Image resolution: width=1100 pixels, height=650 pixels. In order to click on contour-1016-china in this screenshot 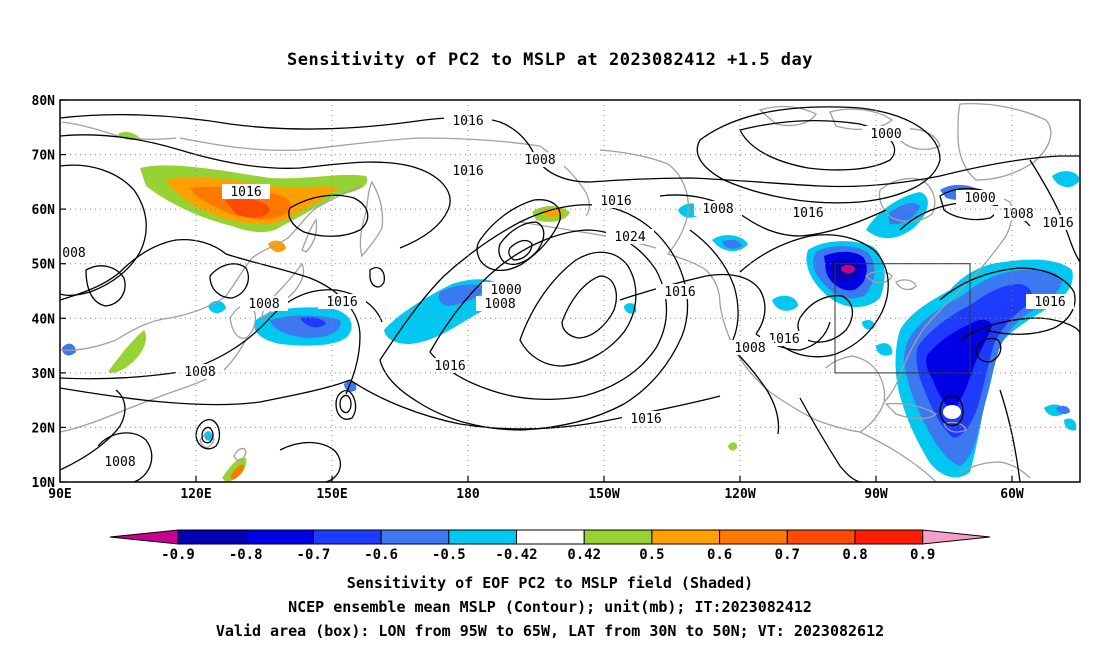, I will do `click(143, 269)`.